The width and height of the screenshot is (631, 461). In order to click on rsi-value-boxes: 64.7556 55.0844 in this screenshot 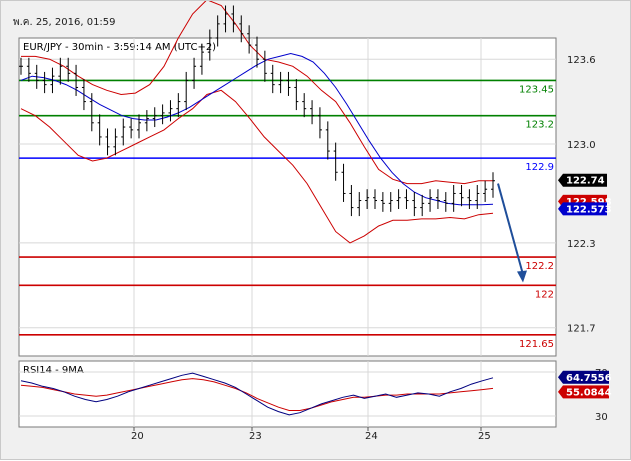, I will do `click(585, 384)`.